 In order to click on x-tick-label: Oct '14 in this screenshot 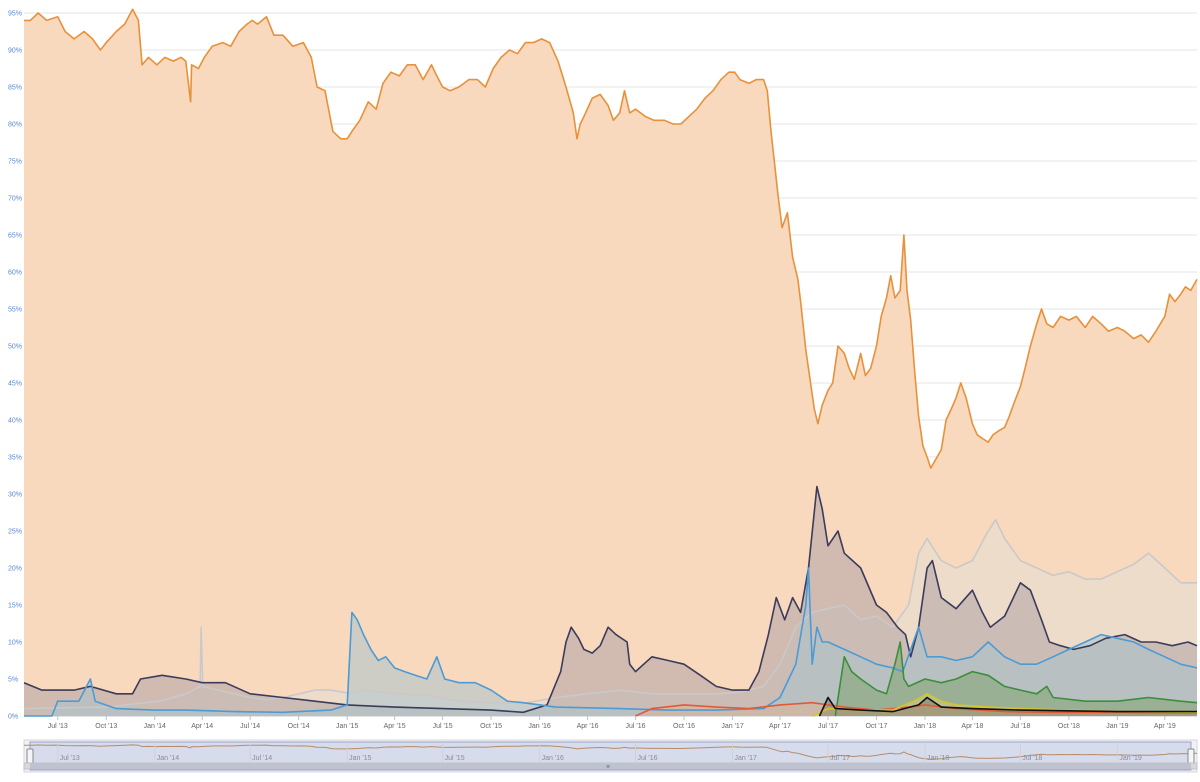, I will do `click(299, 726)`.